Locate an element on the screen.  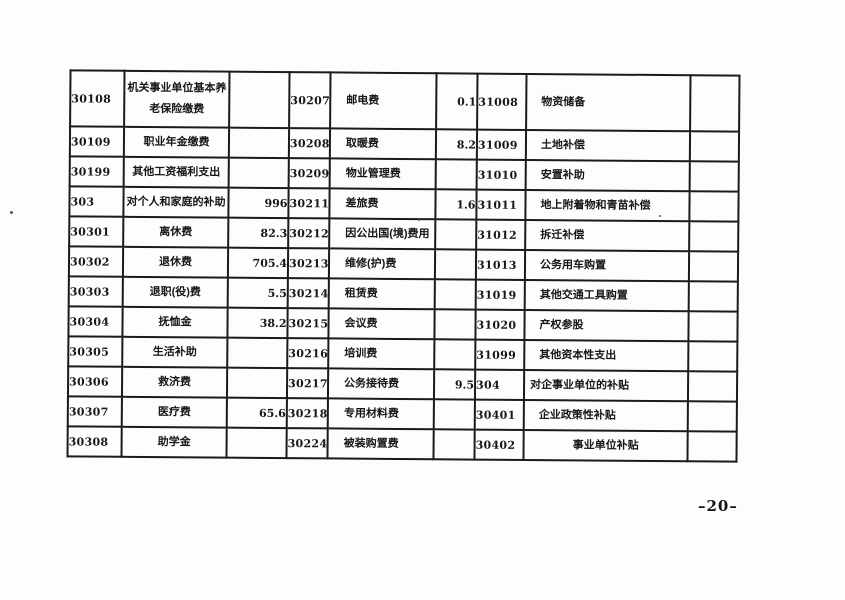
code-cell: 30306 is located at coordinates (95, 381).